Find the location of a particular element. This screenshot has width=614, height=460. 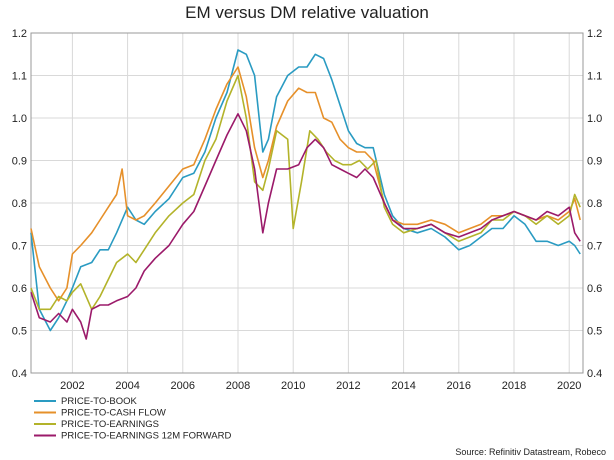

y-tick-label-left: 0.4 is located at coordinates (19, 374).